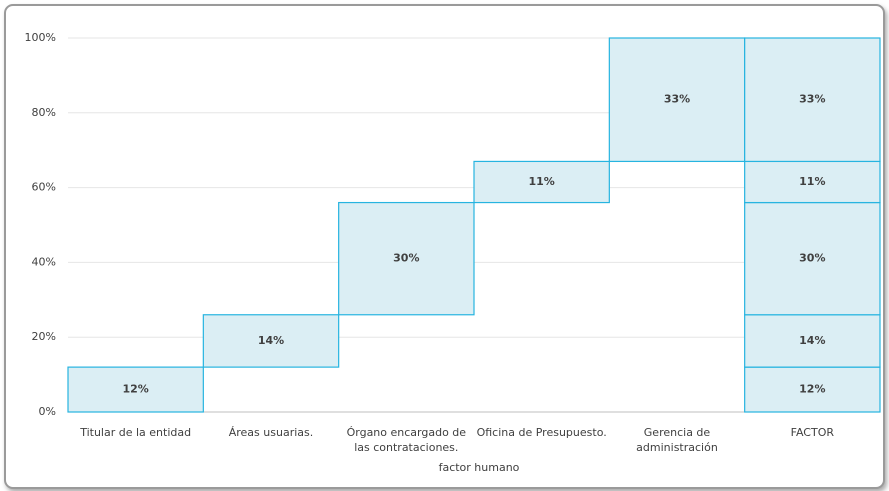  I want to click on x-tick-label: Titular de la entidad, so click(136, 432).